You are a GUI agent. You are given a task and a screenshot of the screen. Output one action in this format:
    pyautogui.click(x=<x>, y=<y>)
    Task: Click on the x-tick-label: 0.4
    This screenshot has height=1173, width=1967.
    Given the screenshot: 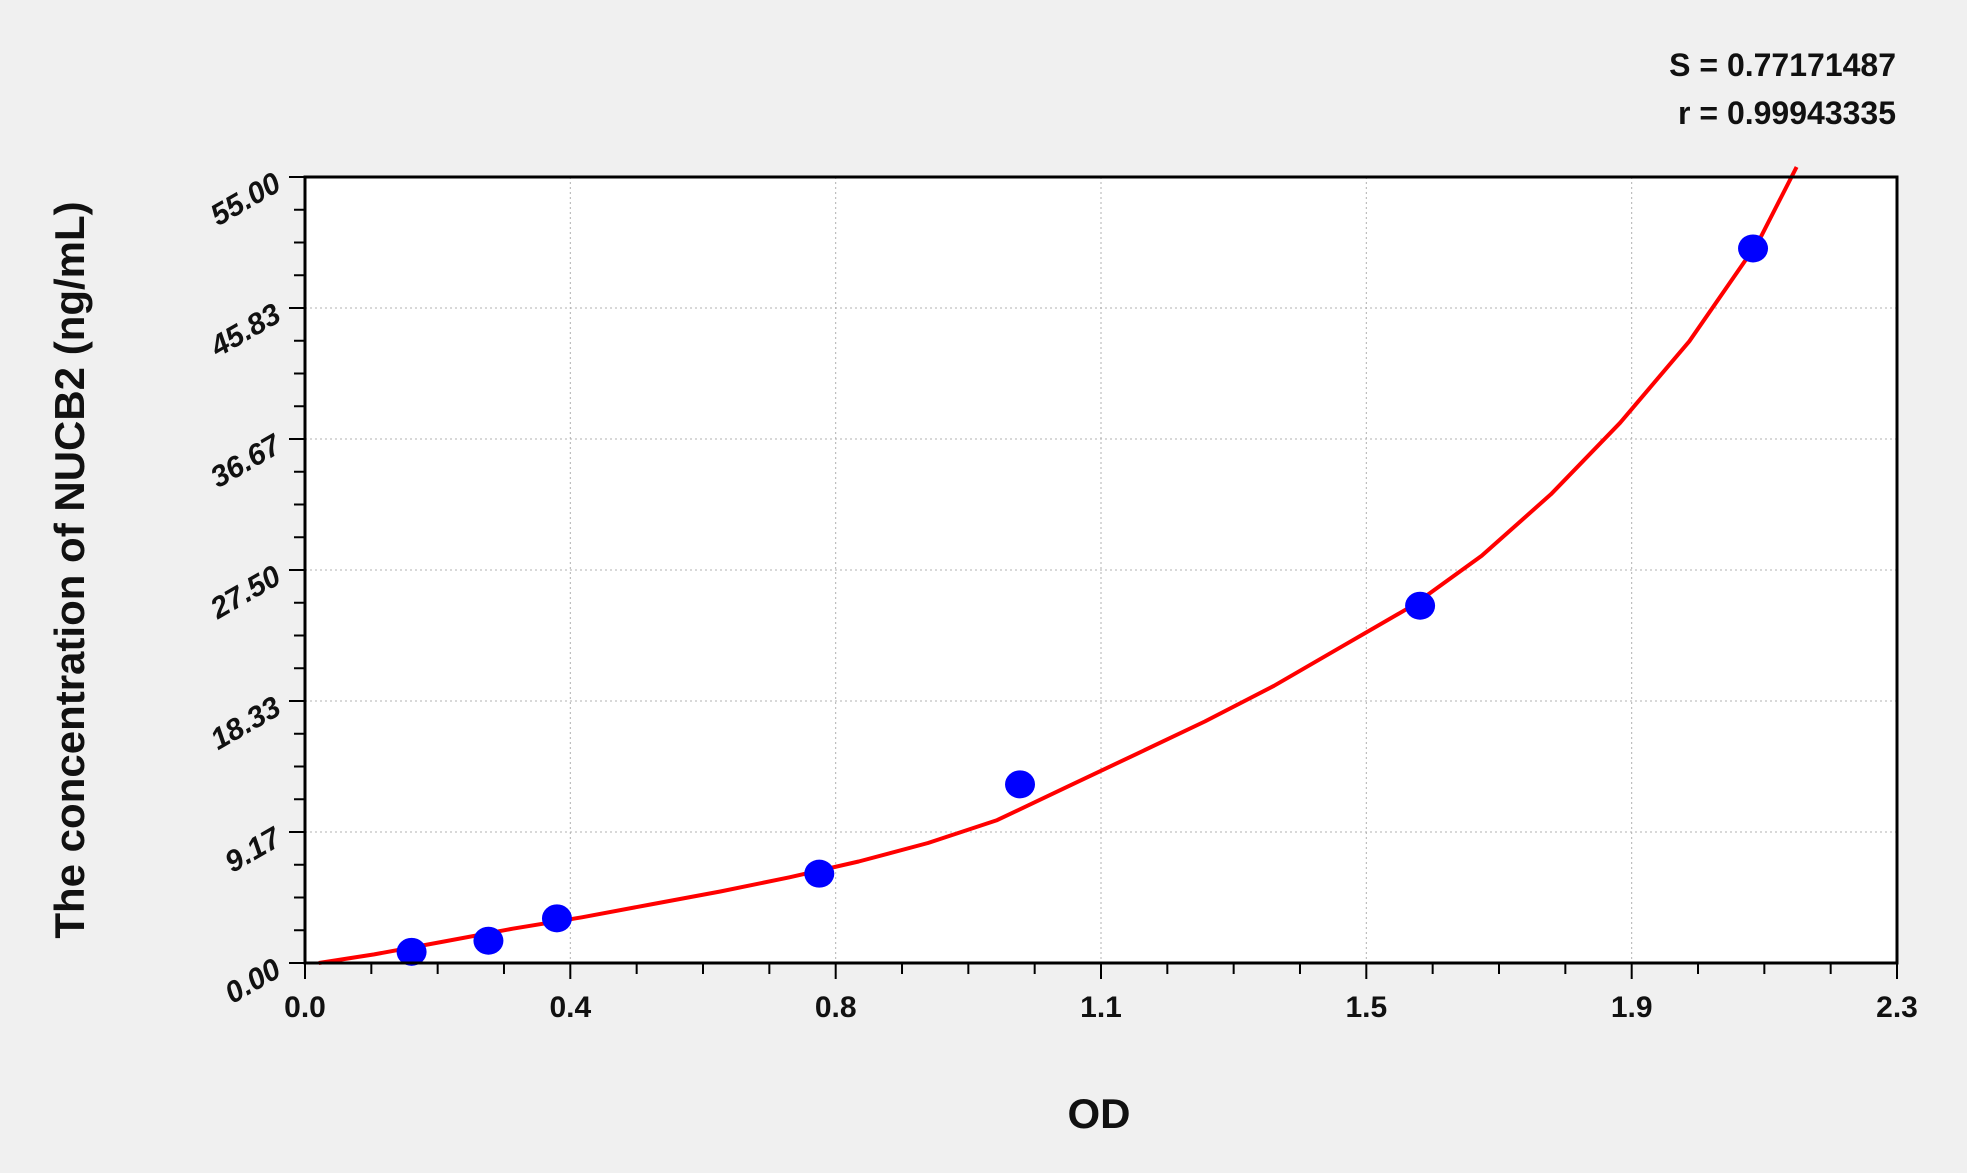 What is the action you would take?
    pyautogui.click(x=570, y=1007)
    